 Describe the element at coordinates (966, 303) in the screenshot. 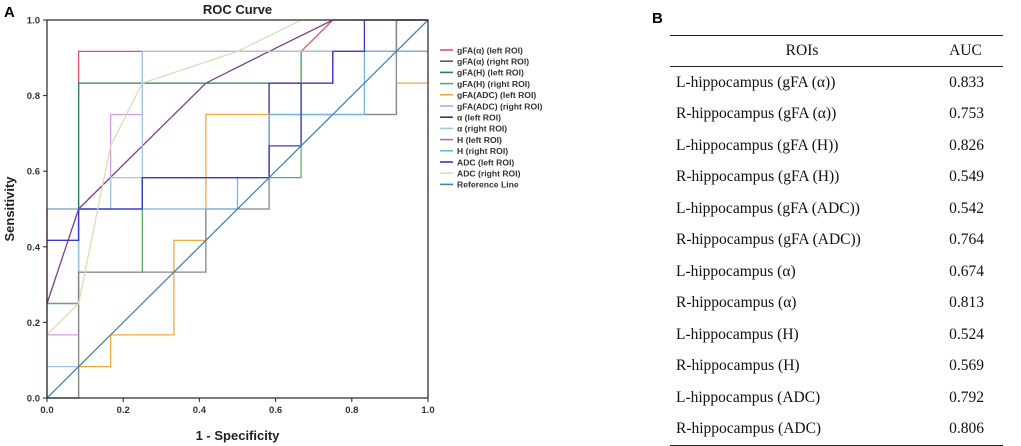

I see `auc-cell: 0.813` at that location.